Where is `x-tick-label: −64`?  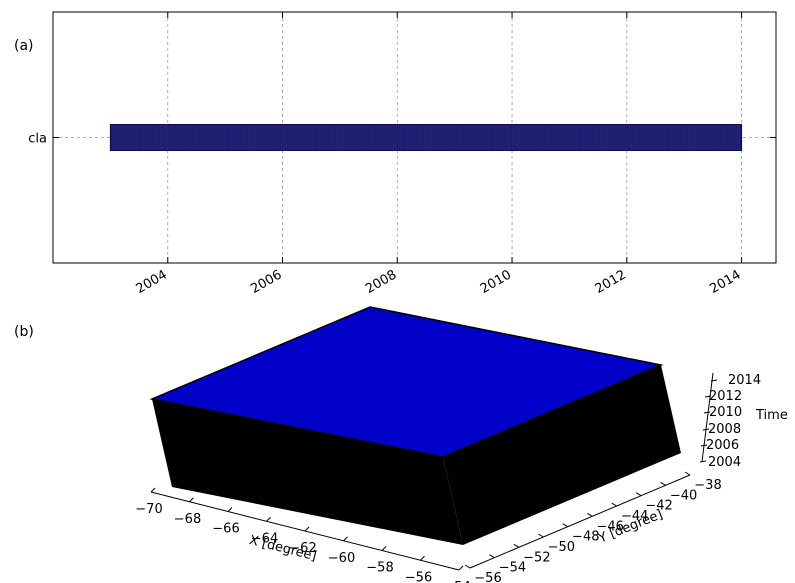
x-tick-label: −64 is located at coordinates (264, 538).